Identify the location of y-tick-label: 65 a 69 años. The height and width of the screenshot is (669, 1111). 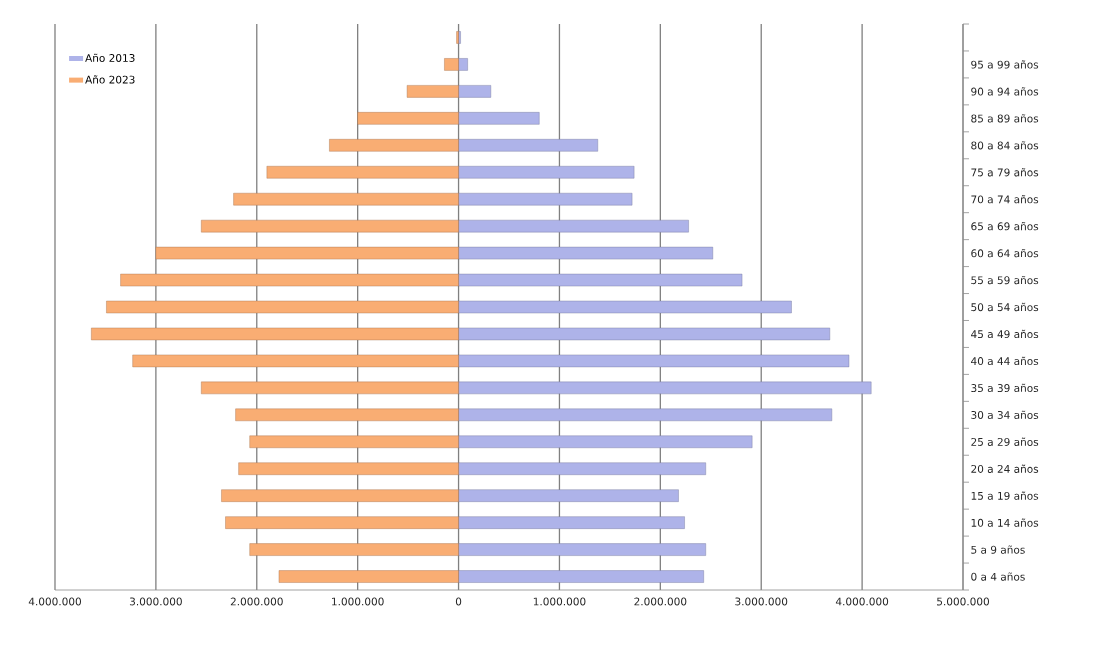
(1005, 226).